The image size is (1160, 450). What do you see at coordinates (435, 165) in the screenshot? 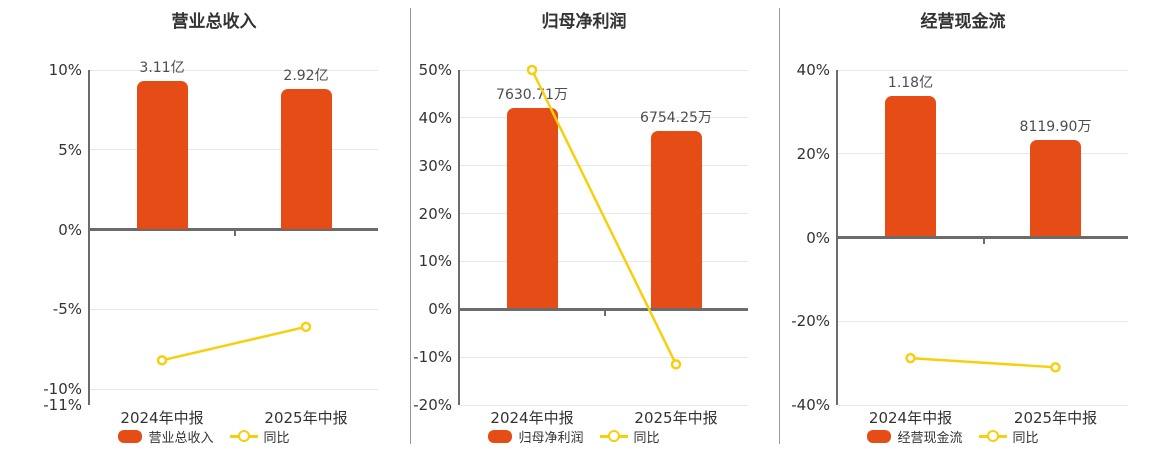
I see `y-tick-label: 30%` at bounding box center [435, 165].